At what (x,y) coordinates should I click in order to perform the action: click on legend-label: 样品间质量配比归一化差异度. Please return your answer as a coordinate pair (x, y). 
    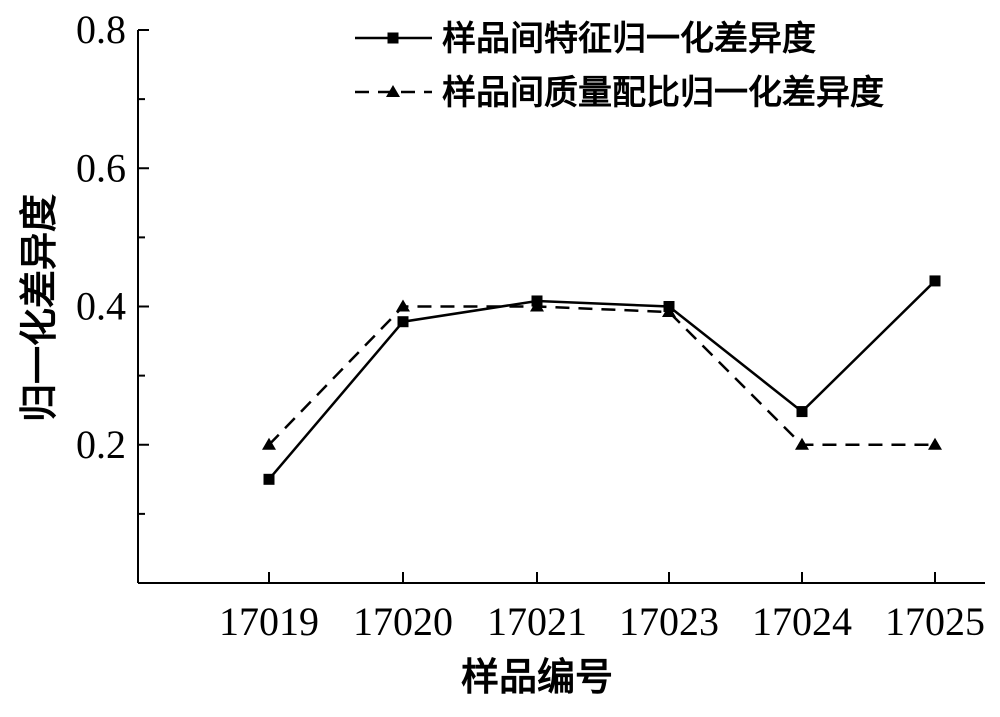
    Looking at the image, I should click on (663, 93).